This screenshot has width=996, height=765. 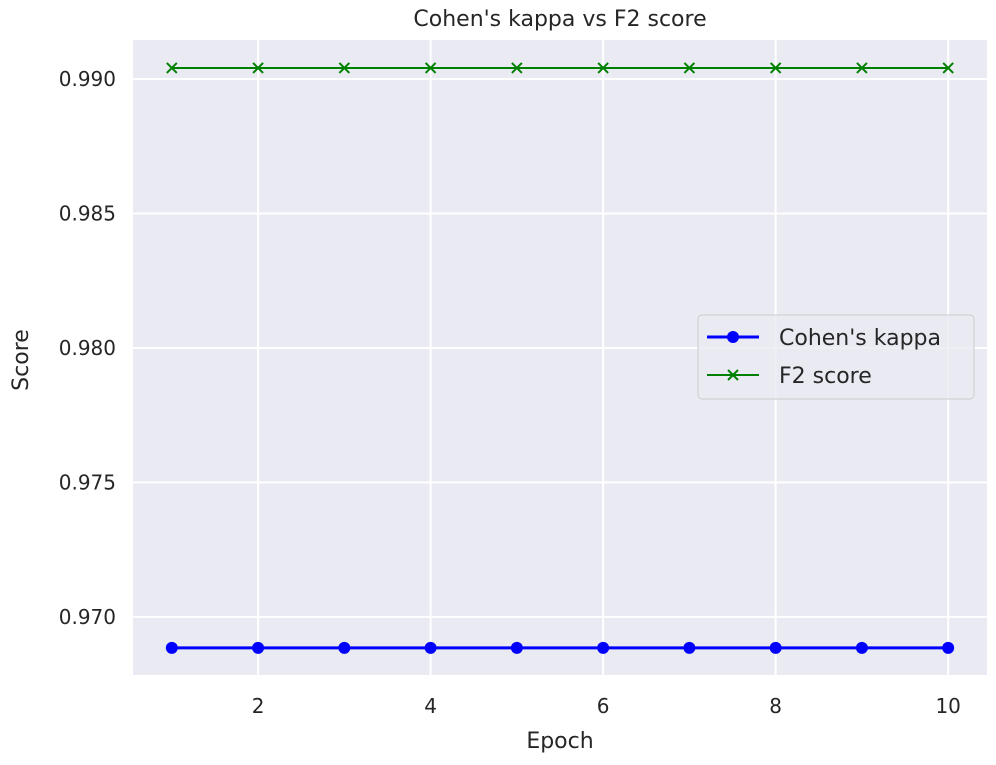 I want to click on y-tick-label: 0.975, so click(x=87, y=482).